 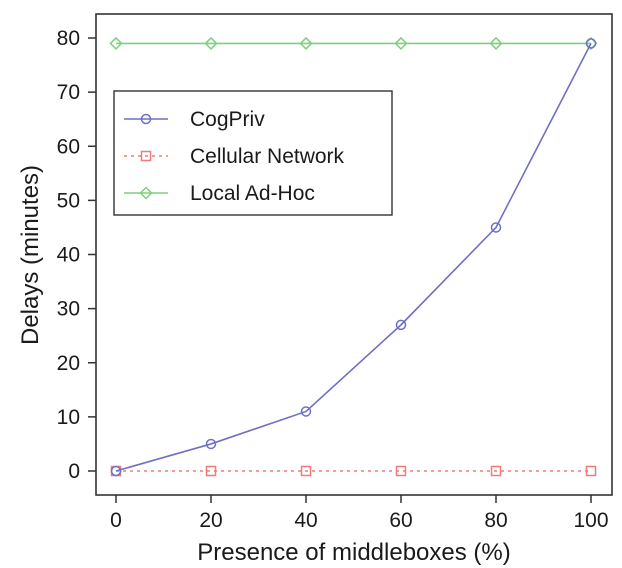 What do you see at coordinates (68, 255) in the screenshot?
I see `y-tick-label: 40` at bounding box center [68, 255].